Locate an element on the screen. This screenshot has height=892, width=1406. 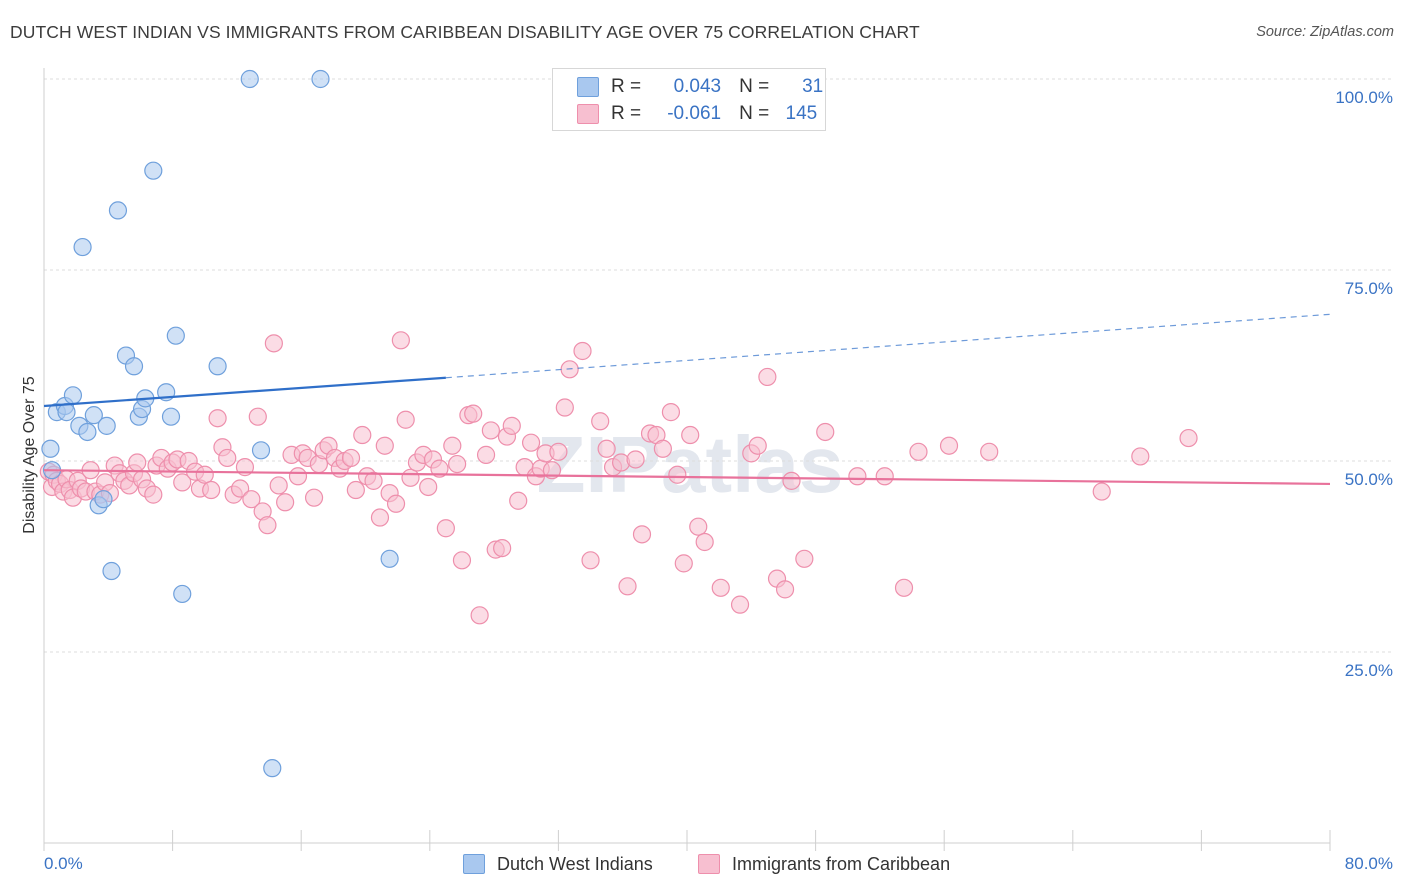
y-tick-label: 50.0% is located at coordinates (1369, 479).